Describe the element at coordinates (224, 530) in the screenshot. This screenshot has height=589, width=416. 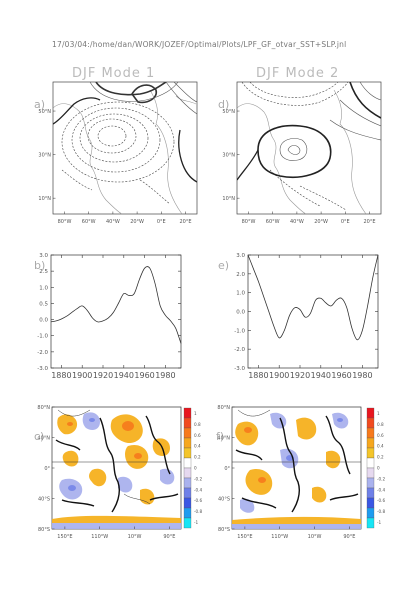
I see `panel-f-lat-label: 80°S` at that location.